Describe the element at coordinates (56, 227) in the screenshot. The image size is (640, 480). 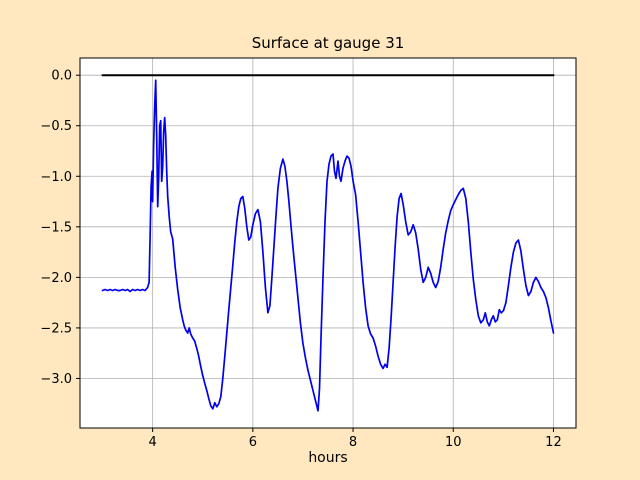
I see `y-tick-label: −1.5` at that location.